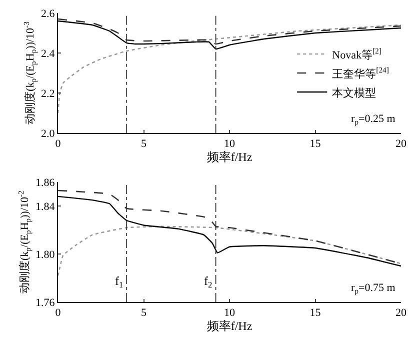 Image resolution: width=415 pixels, height=338 pixels. I want to click on annotation: f$_{1}$, so click(119, 282).